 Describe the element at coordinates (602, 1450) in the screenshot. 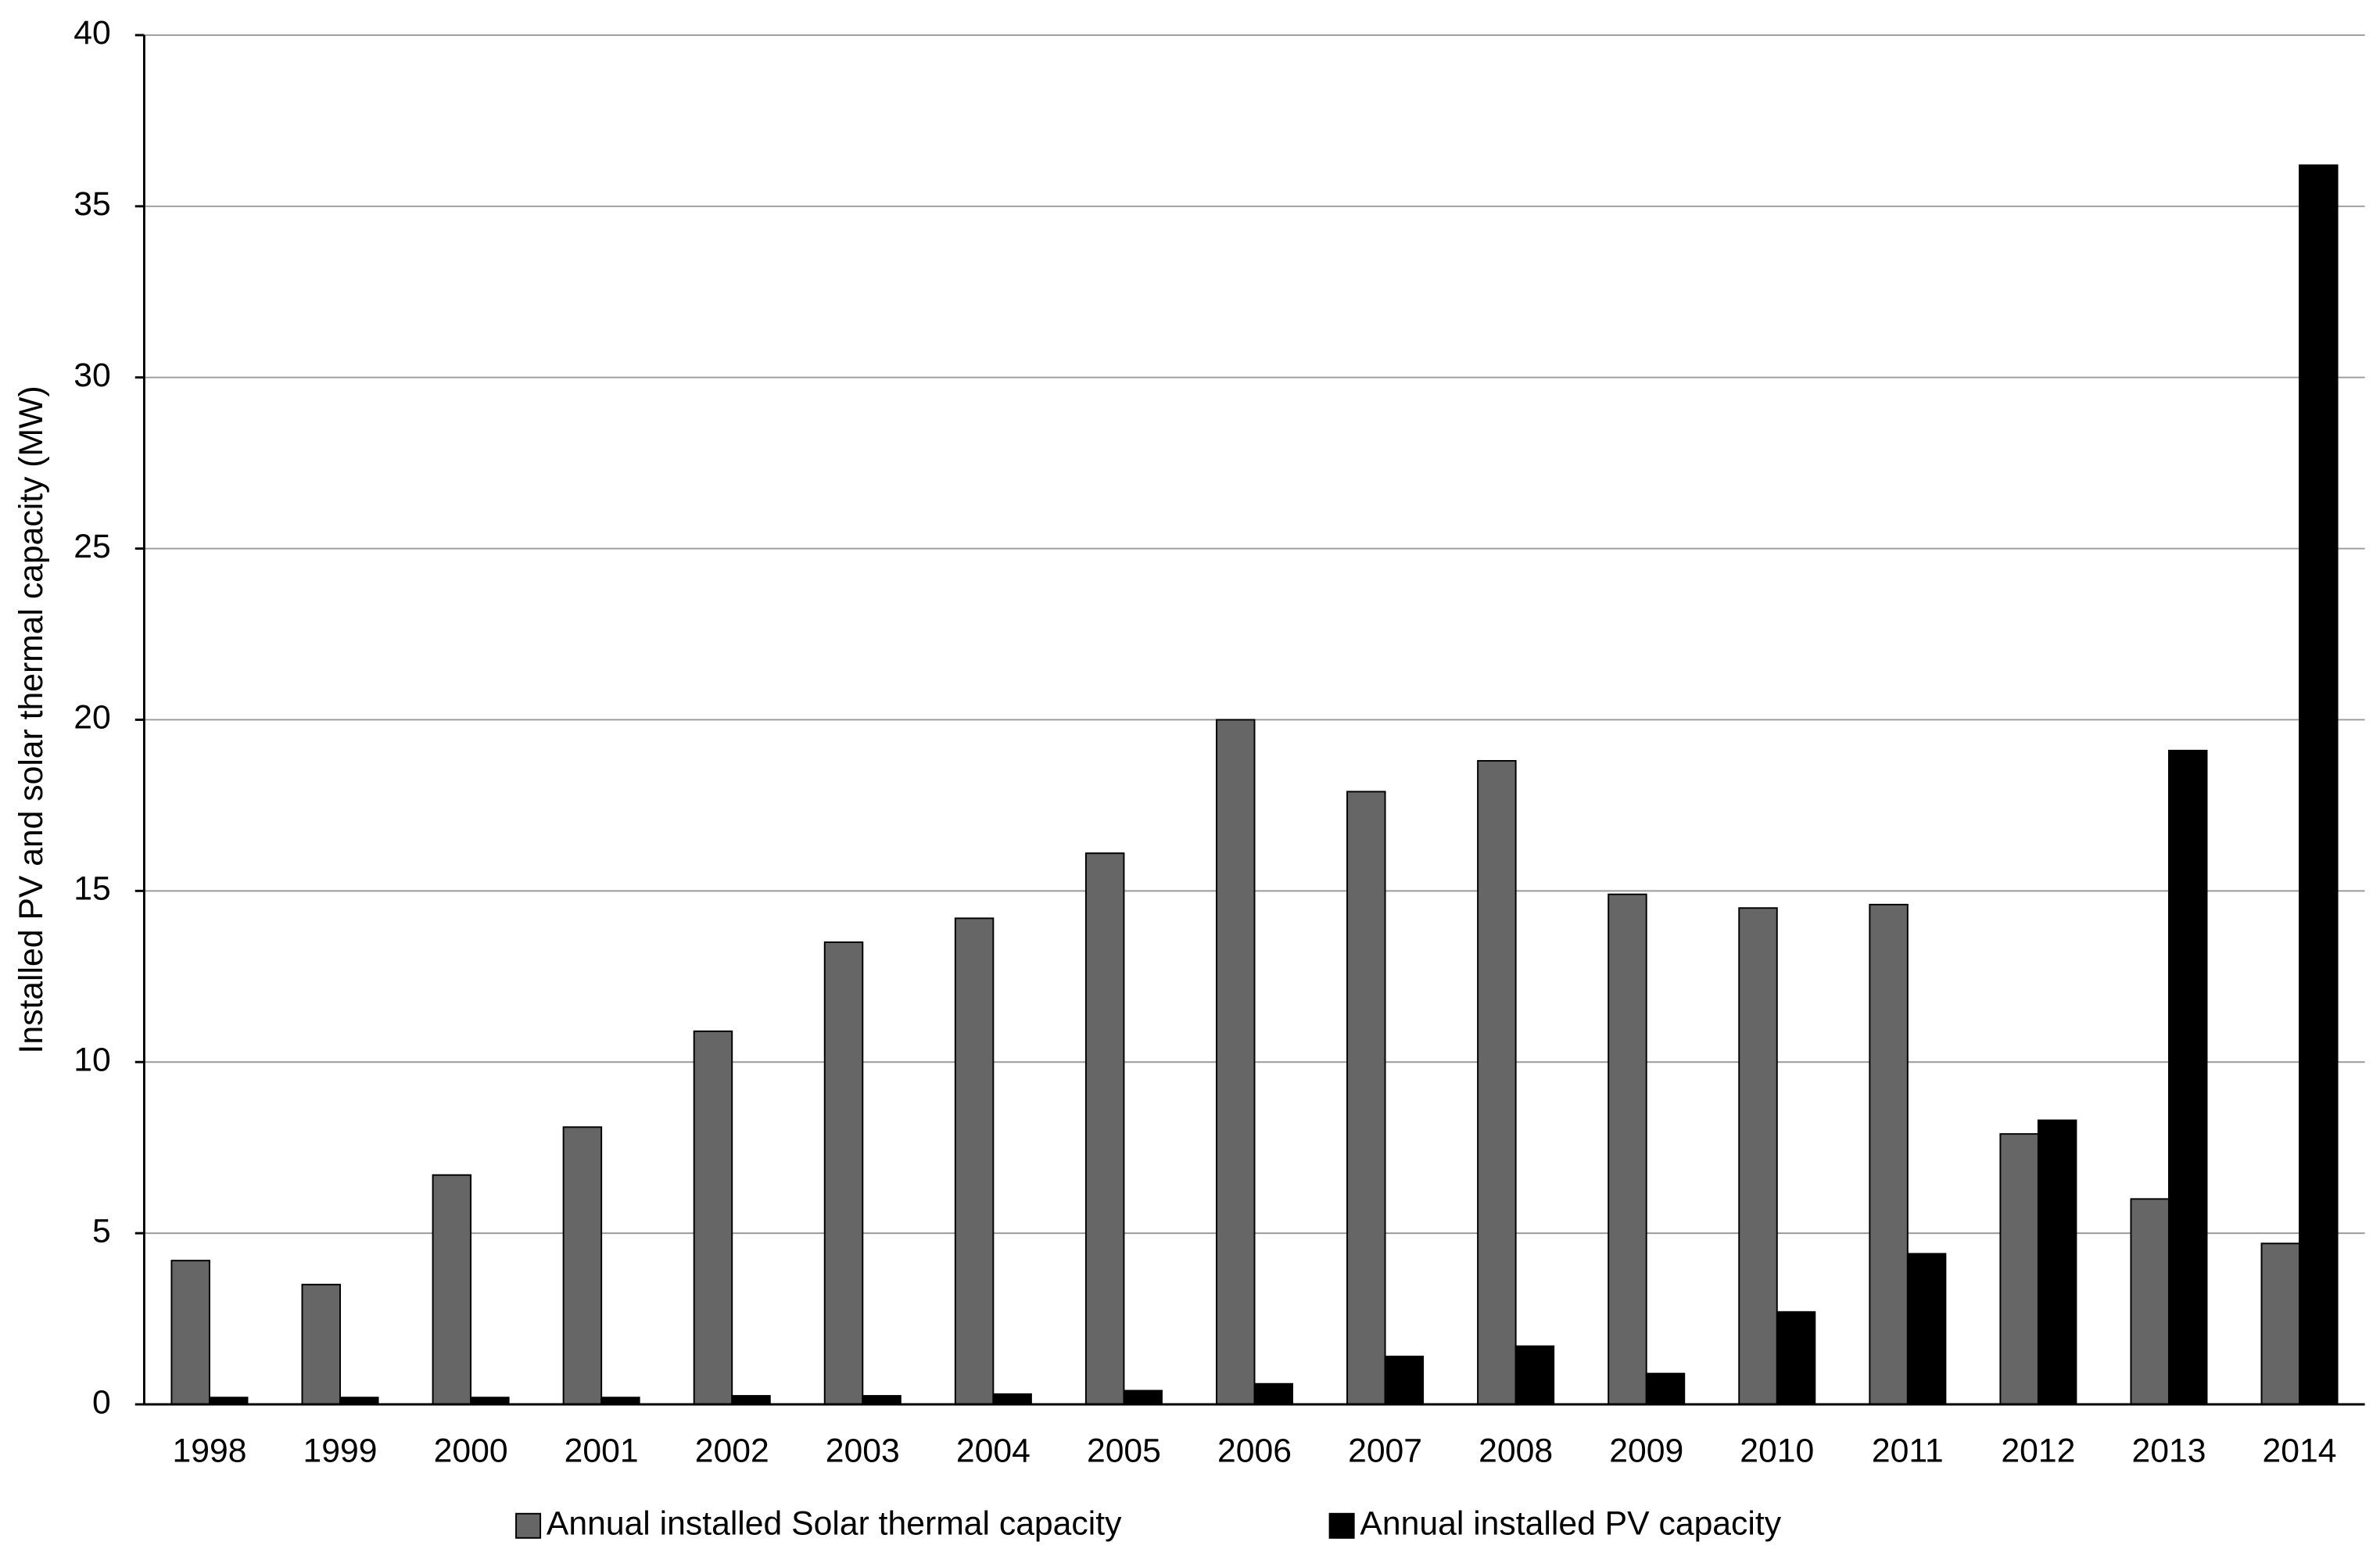

I see `x-tick-label: 2001` at that location.